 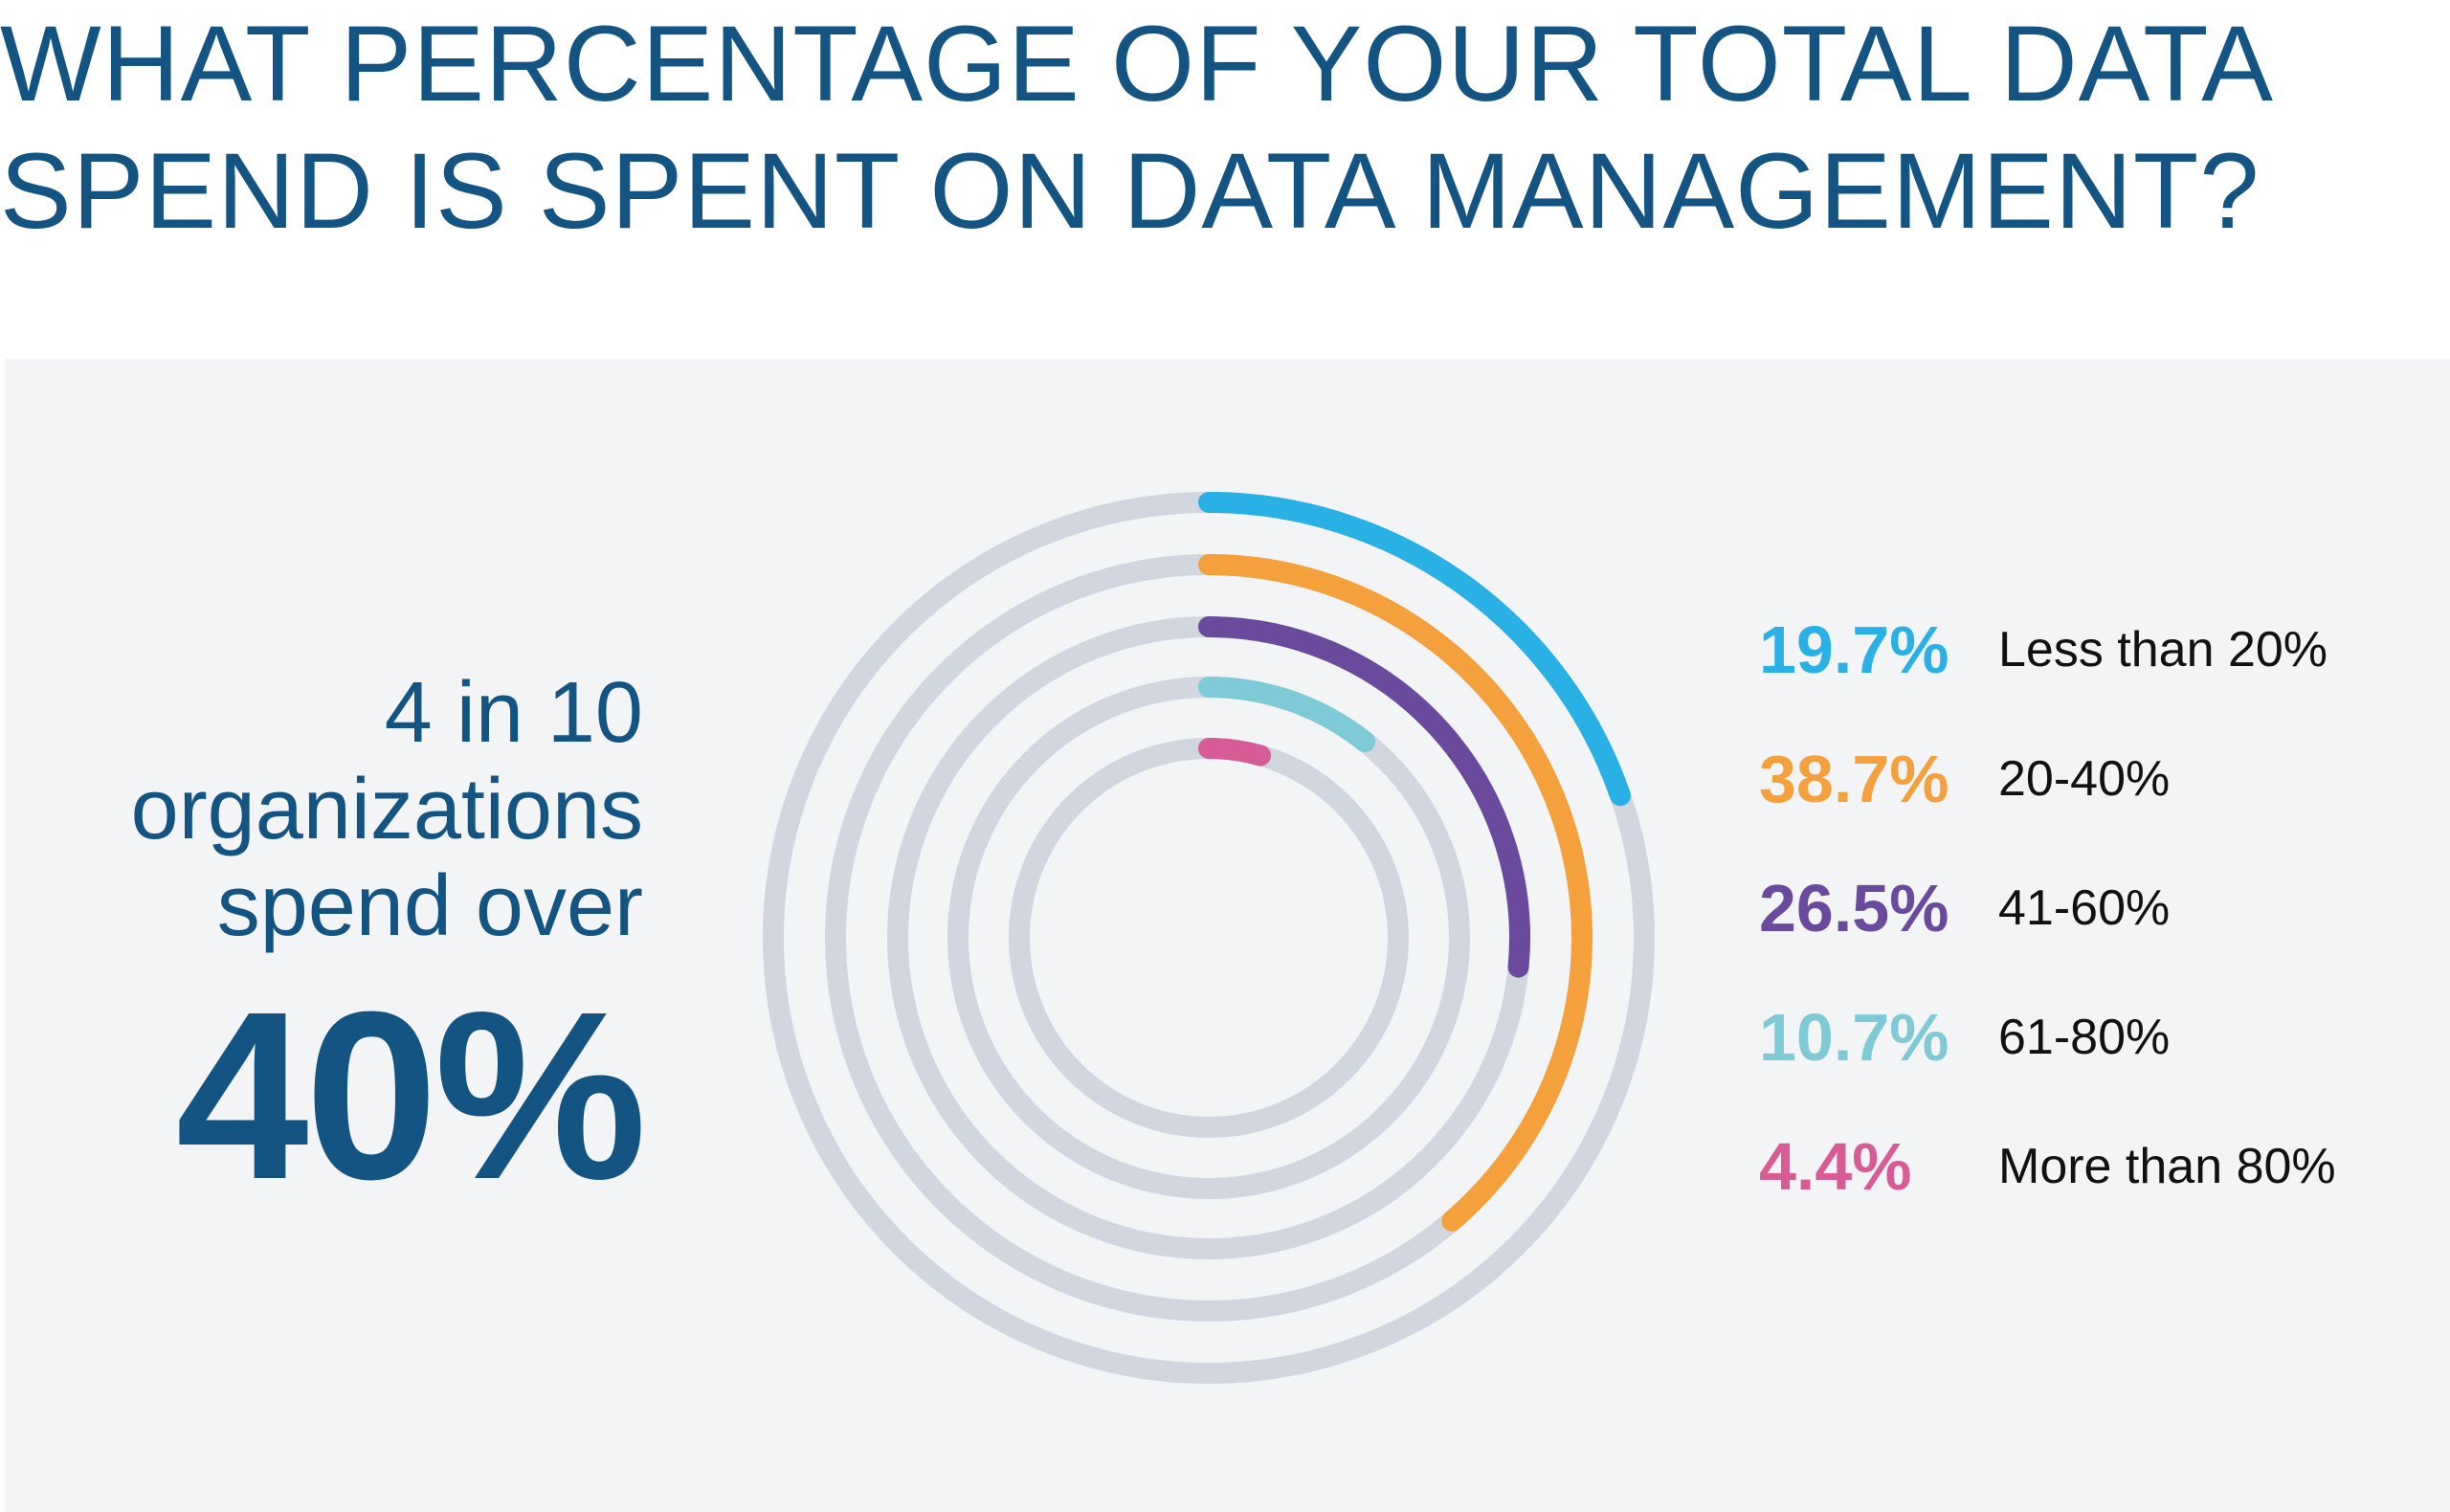 I want to click on legend-label: 41-60%, so click(x=2085, y=908).